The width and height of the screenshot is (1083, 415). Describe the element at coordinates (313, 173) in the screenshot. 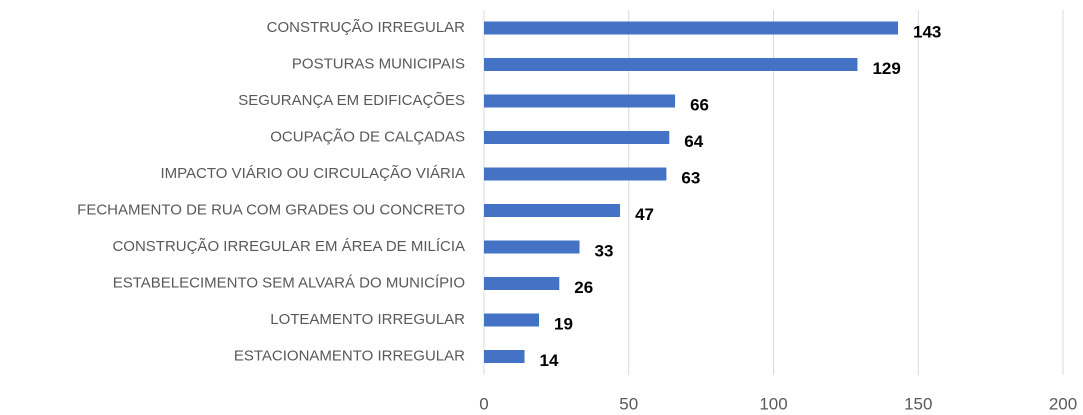

I see `y-tick-label: IMPACTO VIÁRIO OU CIRCULAÇÃO VIÁRIA` at that location.